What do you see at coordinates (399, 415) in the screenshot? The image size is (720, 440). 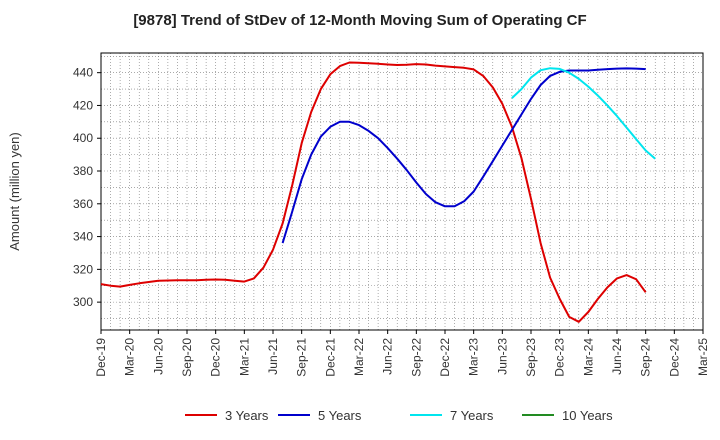 I see `legend: 3 Years 5 Years 7 Years 10 Years` at bounding box center [399, 415].